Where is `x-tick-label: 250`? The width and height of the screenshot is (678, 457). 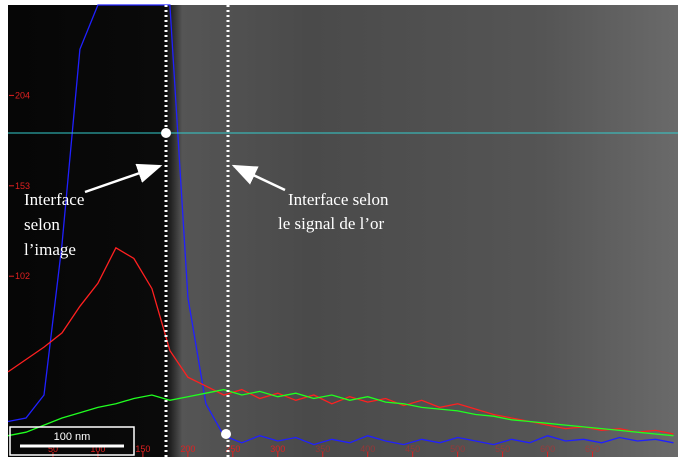 x-tick-label: 250 is located at coordinates (232, 449).